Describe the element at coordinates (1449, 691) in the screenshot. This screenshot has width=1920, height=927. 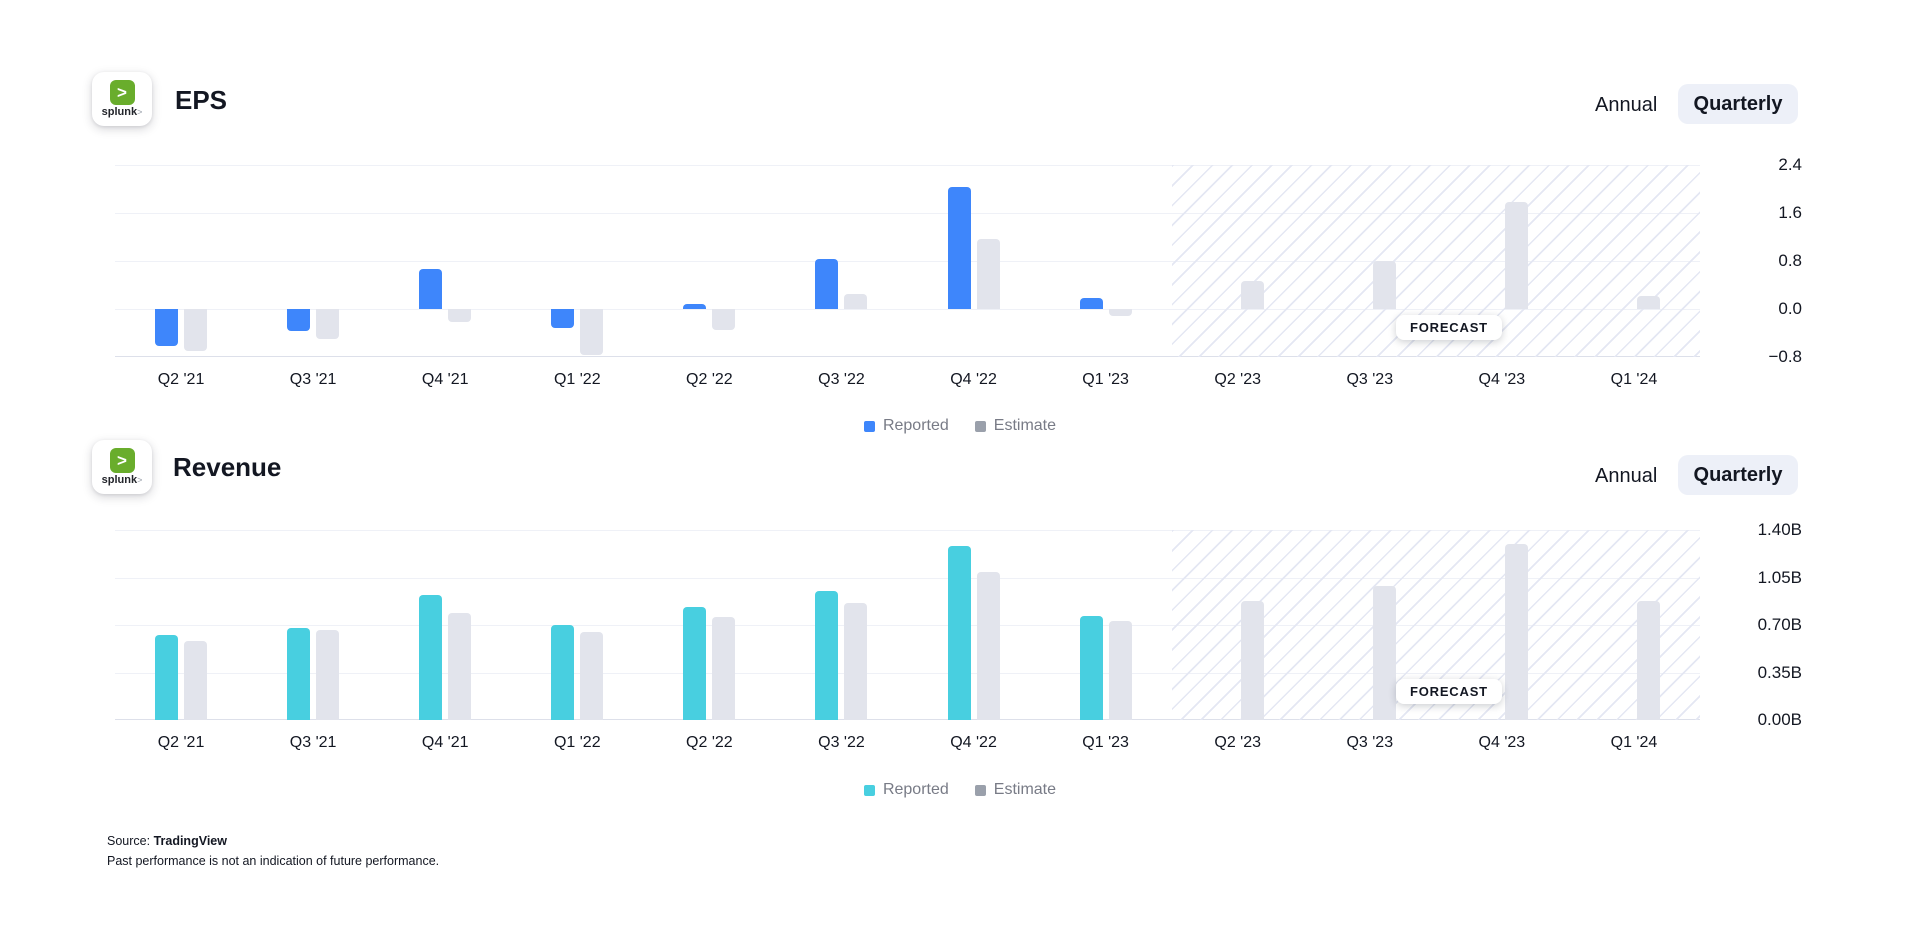
I see `revenue-forecast-badge: FORECAST` at that location.